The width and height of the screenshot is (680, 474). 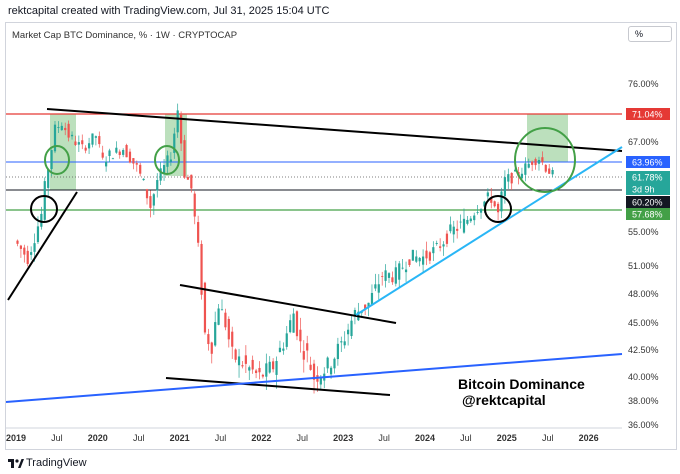 What do you see at coordinates (56, 463) in the screenshot?
I see `footer-brand: TradingView` at bounding box center [56, 463].